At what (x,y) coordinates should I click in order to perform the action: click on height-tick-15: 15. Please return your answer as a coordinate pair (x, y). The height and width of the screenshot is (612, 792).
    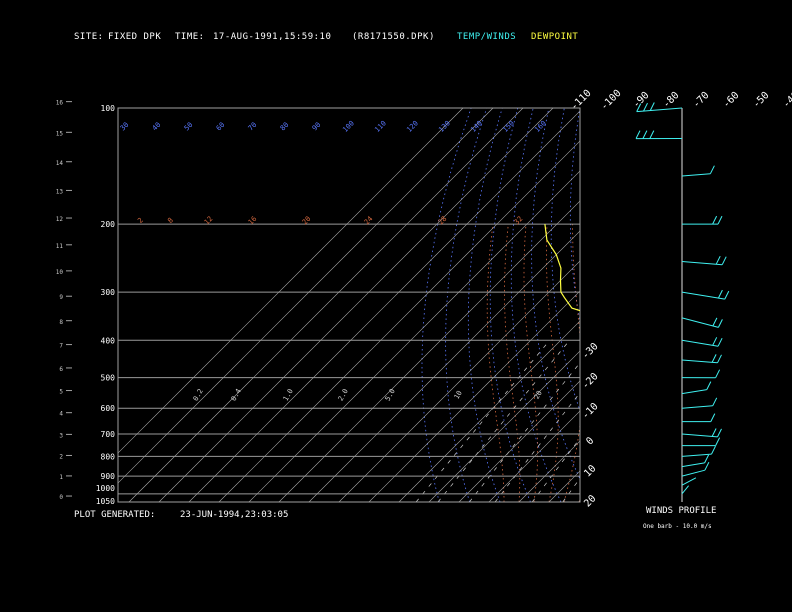
    Looking at the image, I should click on (60, 133).